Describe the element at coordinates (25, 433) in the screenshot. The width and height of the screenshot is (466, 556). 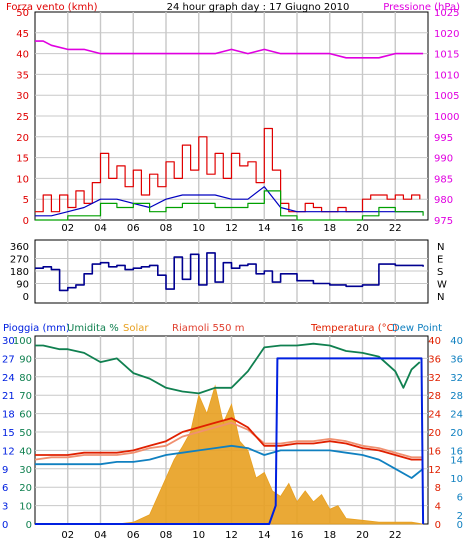
I see `humidity-y-tick-label: 50` at that location.